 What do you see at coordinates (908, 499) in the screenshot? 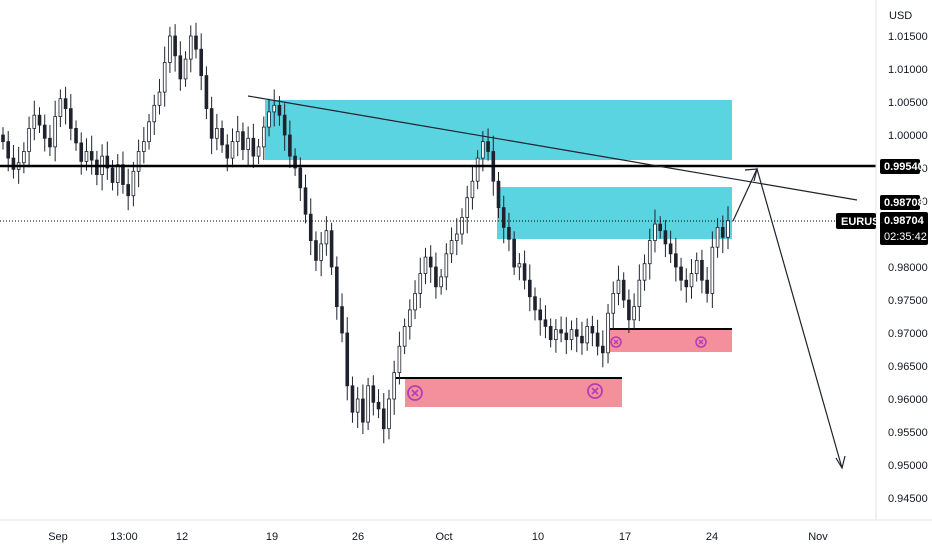
I see `price-tick-label: 0.94500` at bounding box center [908, 499].